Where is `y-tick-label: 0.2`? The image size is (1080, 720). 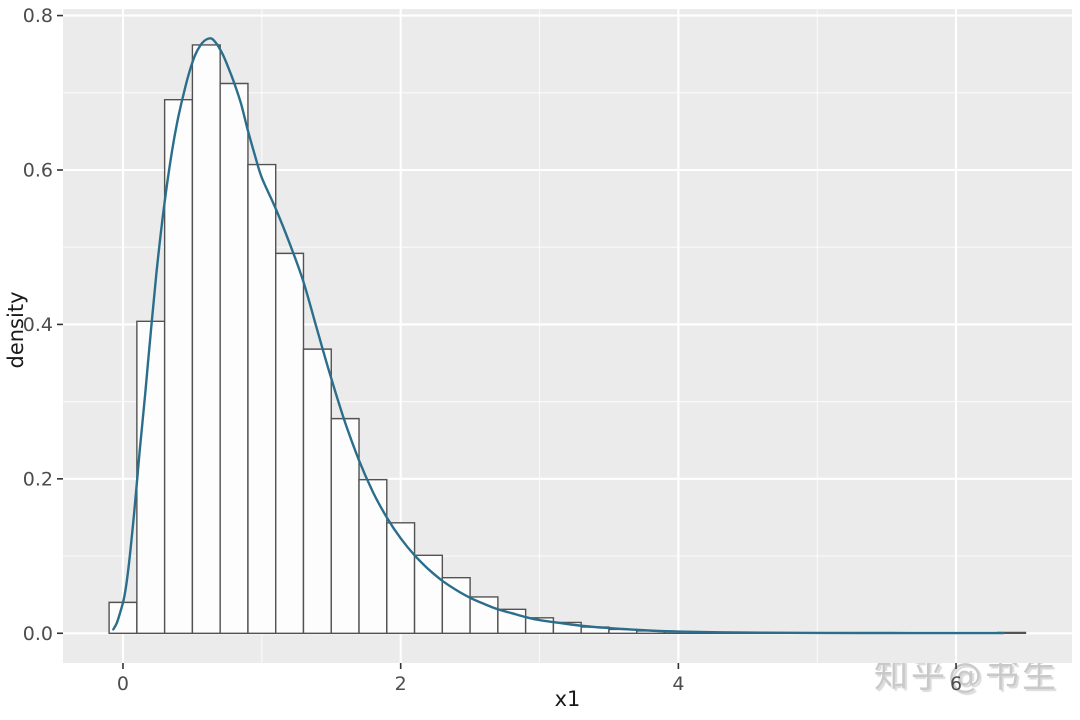 y-tick-label: 0.2 is located at coordinates (38, 479).